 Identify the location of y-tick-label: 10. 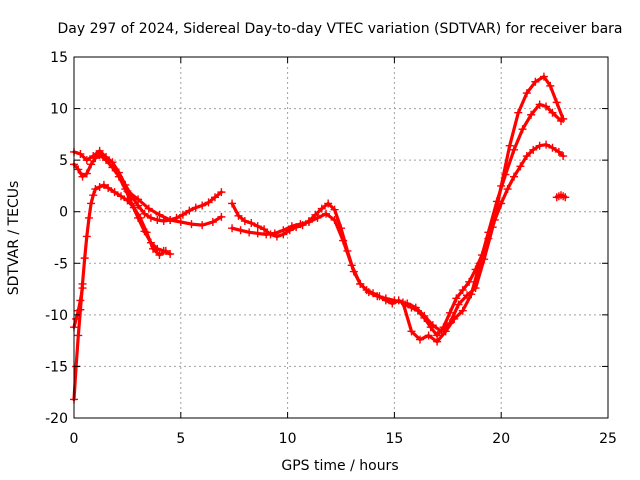
(59, 110).